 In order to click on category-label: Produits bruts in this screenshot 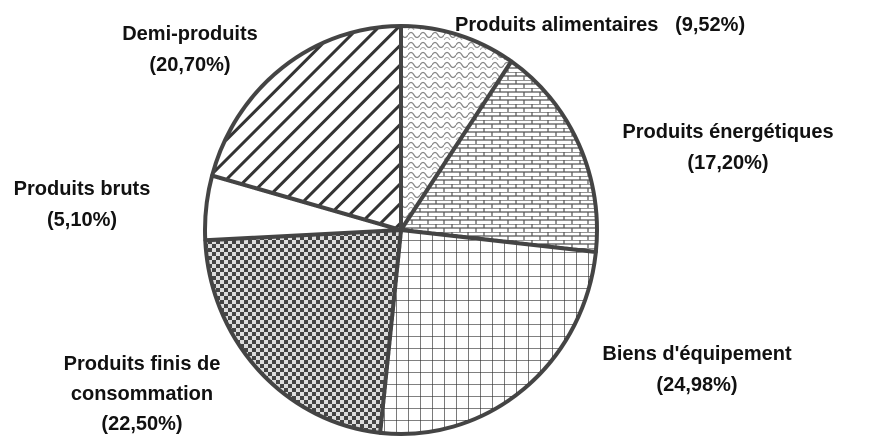, I will do `click(82, 189)`.